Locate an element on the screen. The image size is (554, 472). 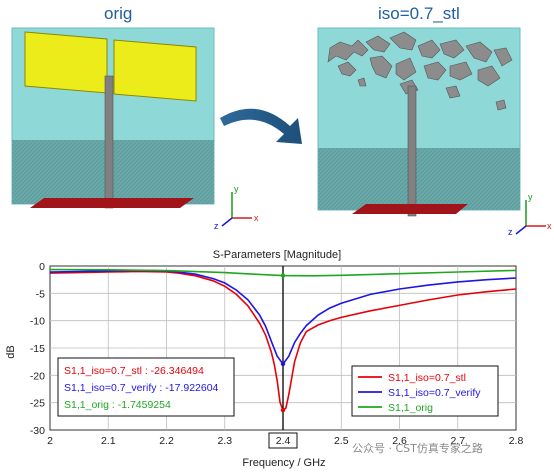
legend-label: S1,1_iso=0.7_stl is located at coordinates (427, 378).